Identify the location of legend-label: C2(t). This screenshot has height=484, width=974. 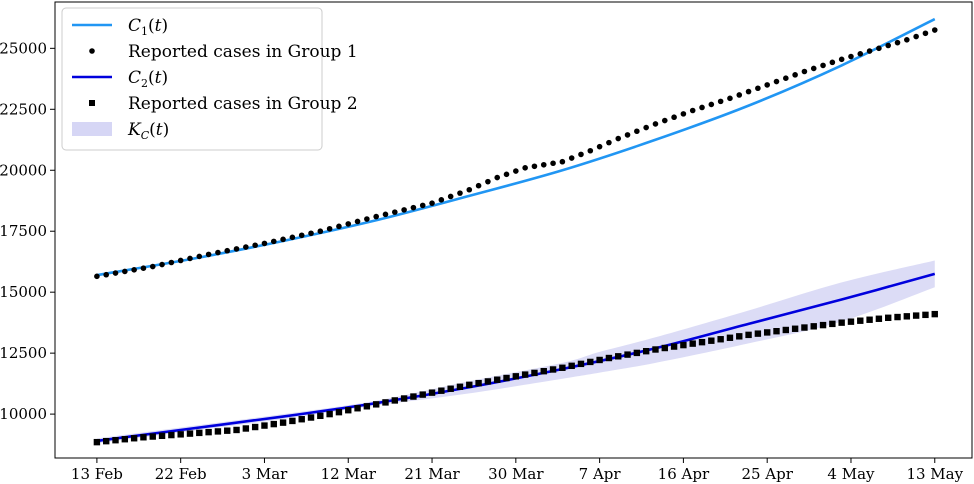
(148, 79).